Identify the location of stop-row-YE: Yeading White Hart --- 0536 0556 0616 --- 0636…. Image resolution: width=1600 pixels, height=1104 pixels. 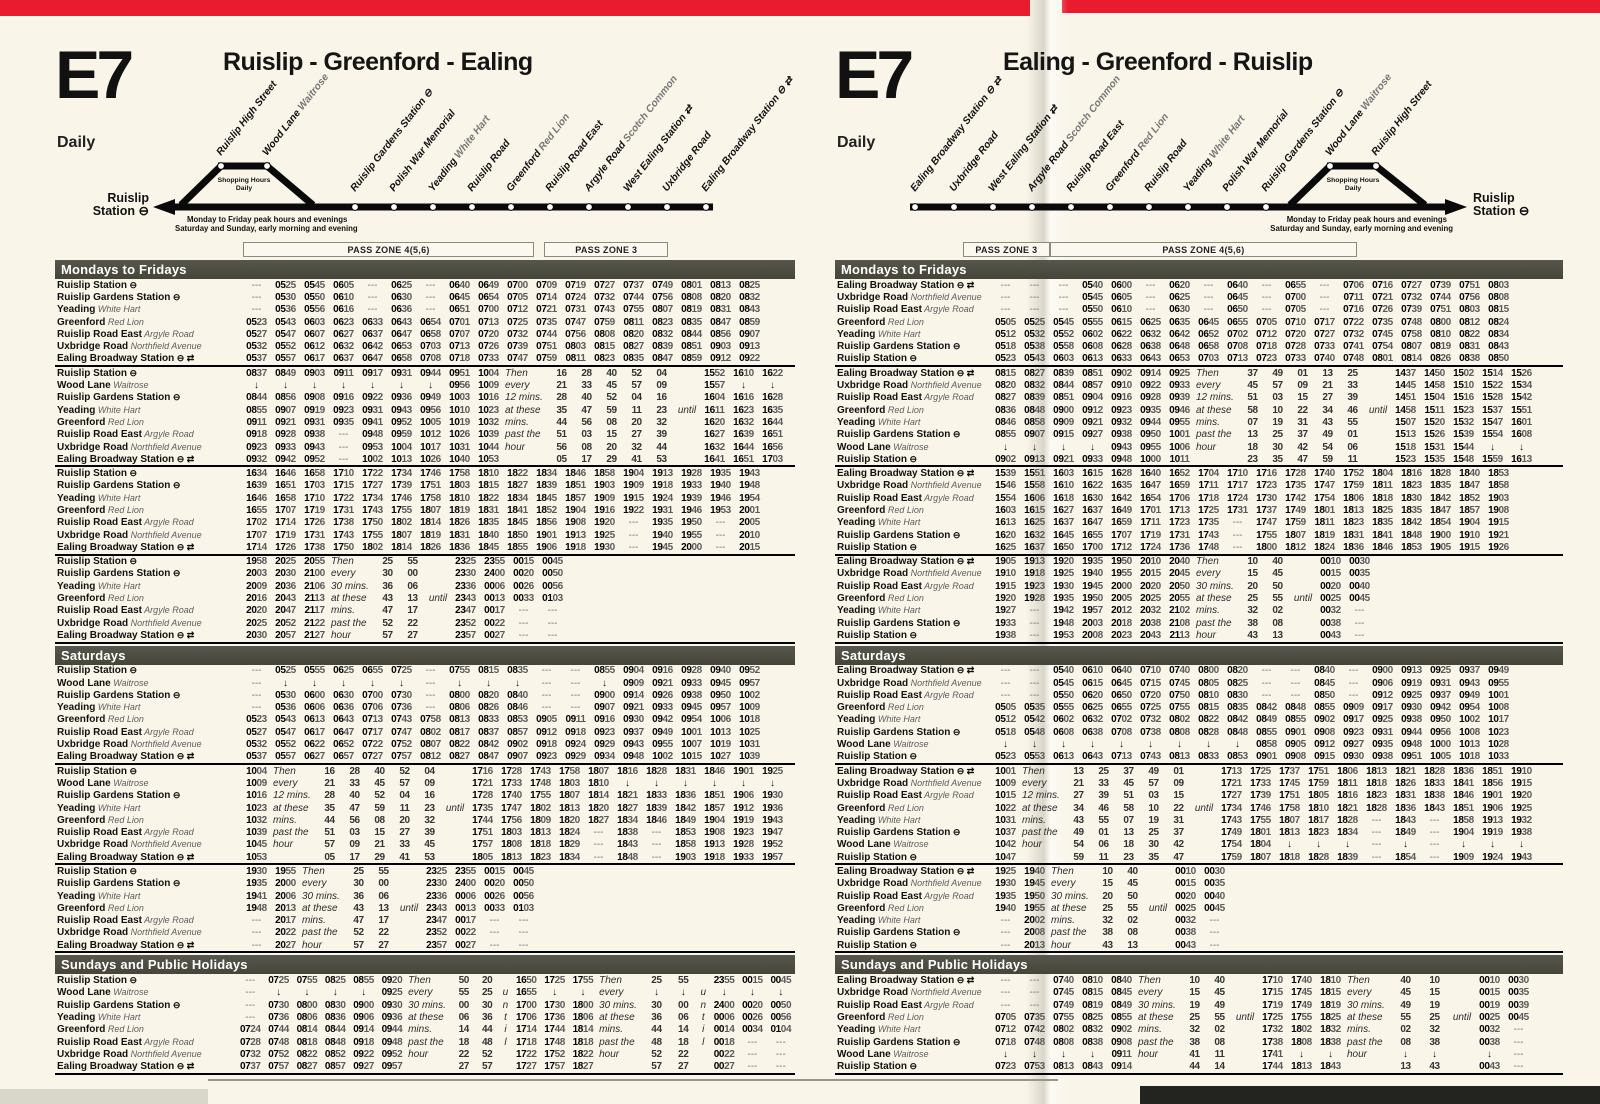
(409, 310).